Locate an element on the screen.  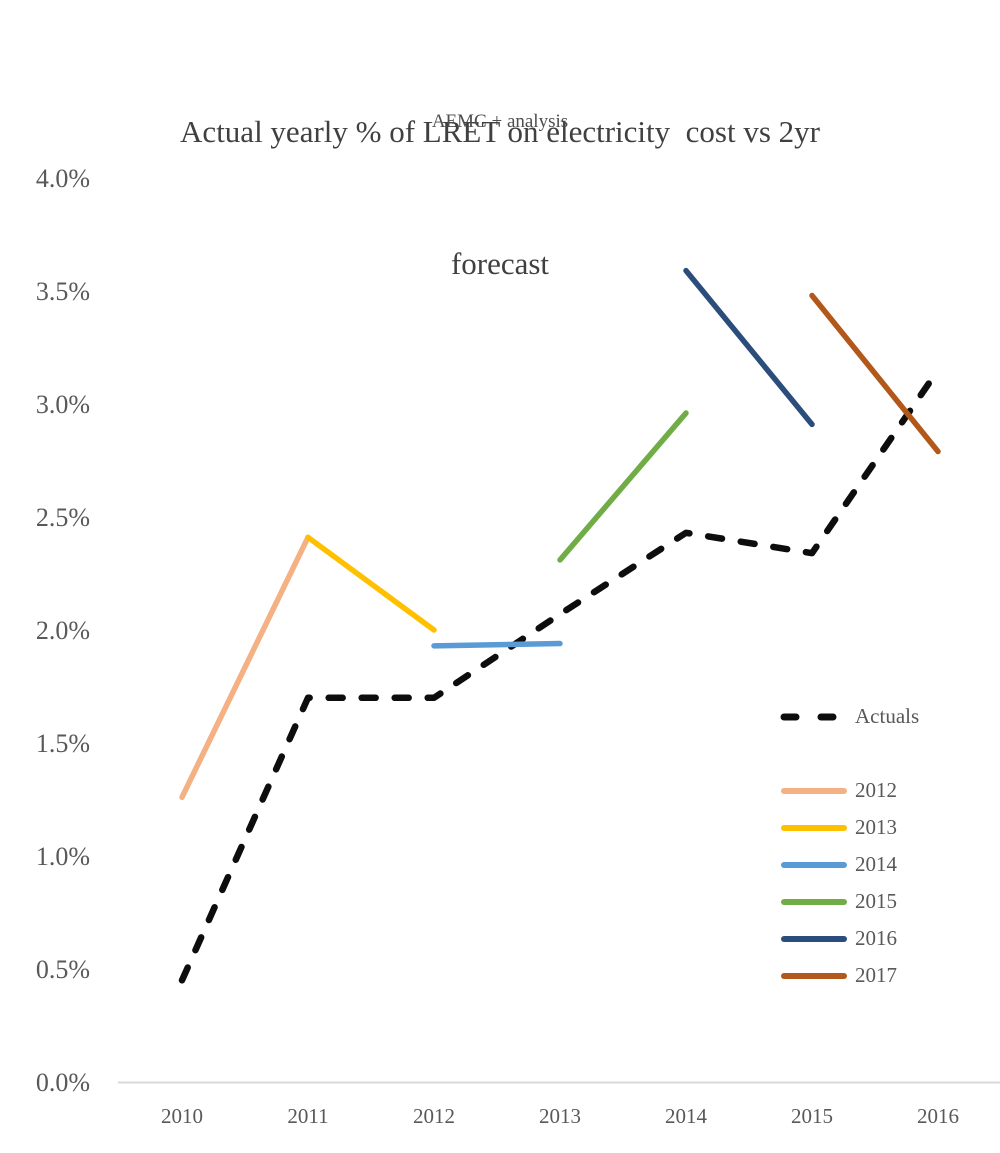
legend-label: 2016 is located at coordinates (876, 938).